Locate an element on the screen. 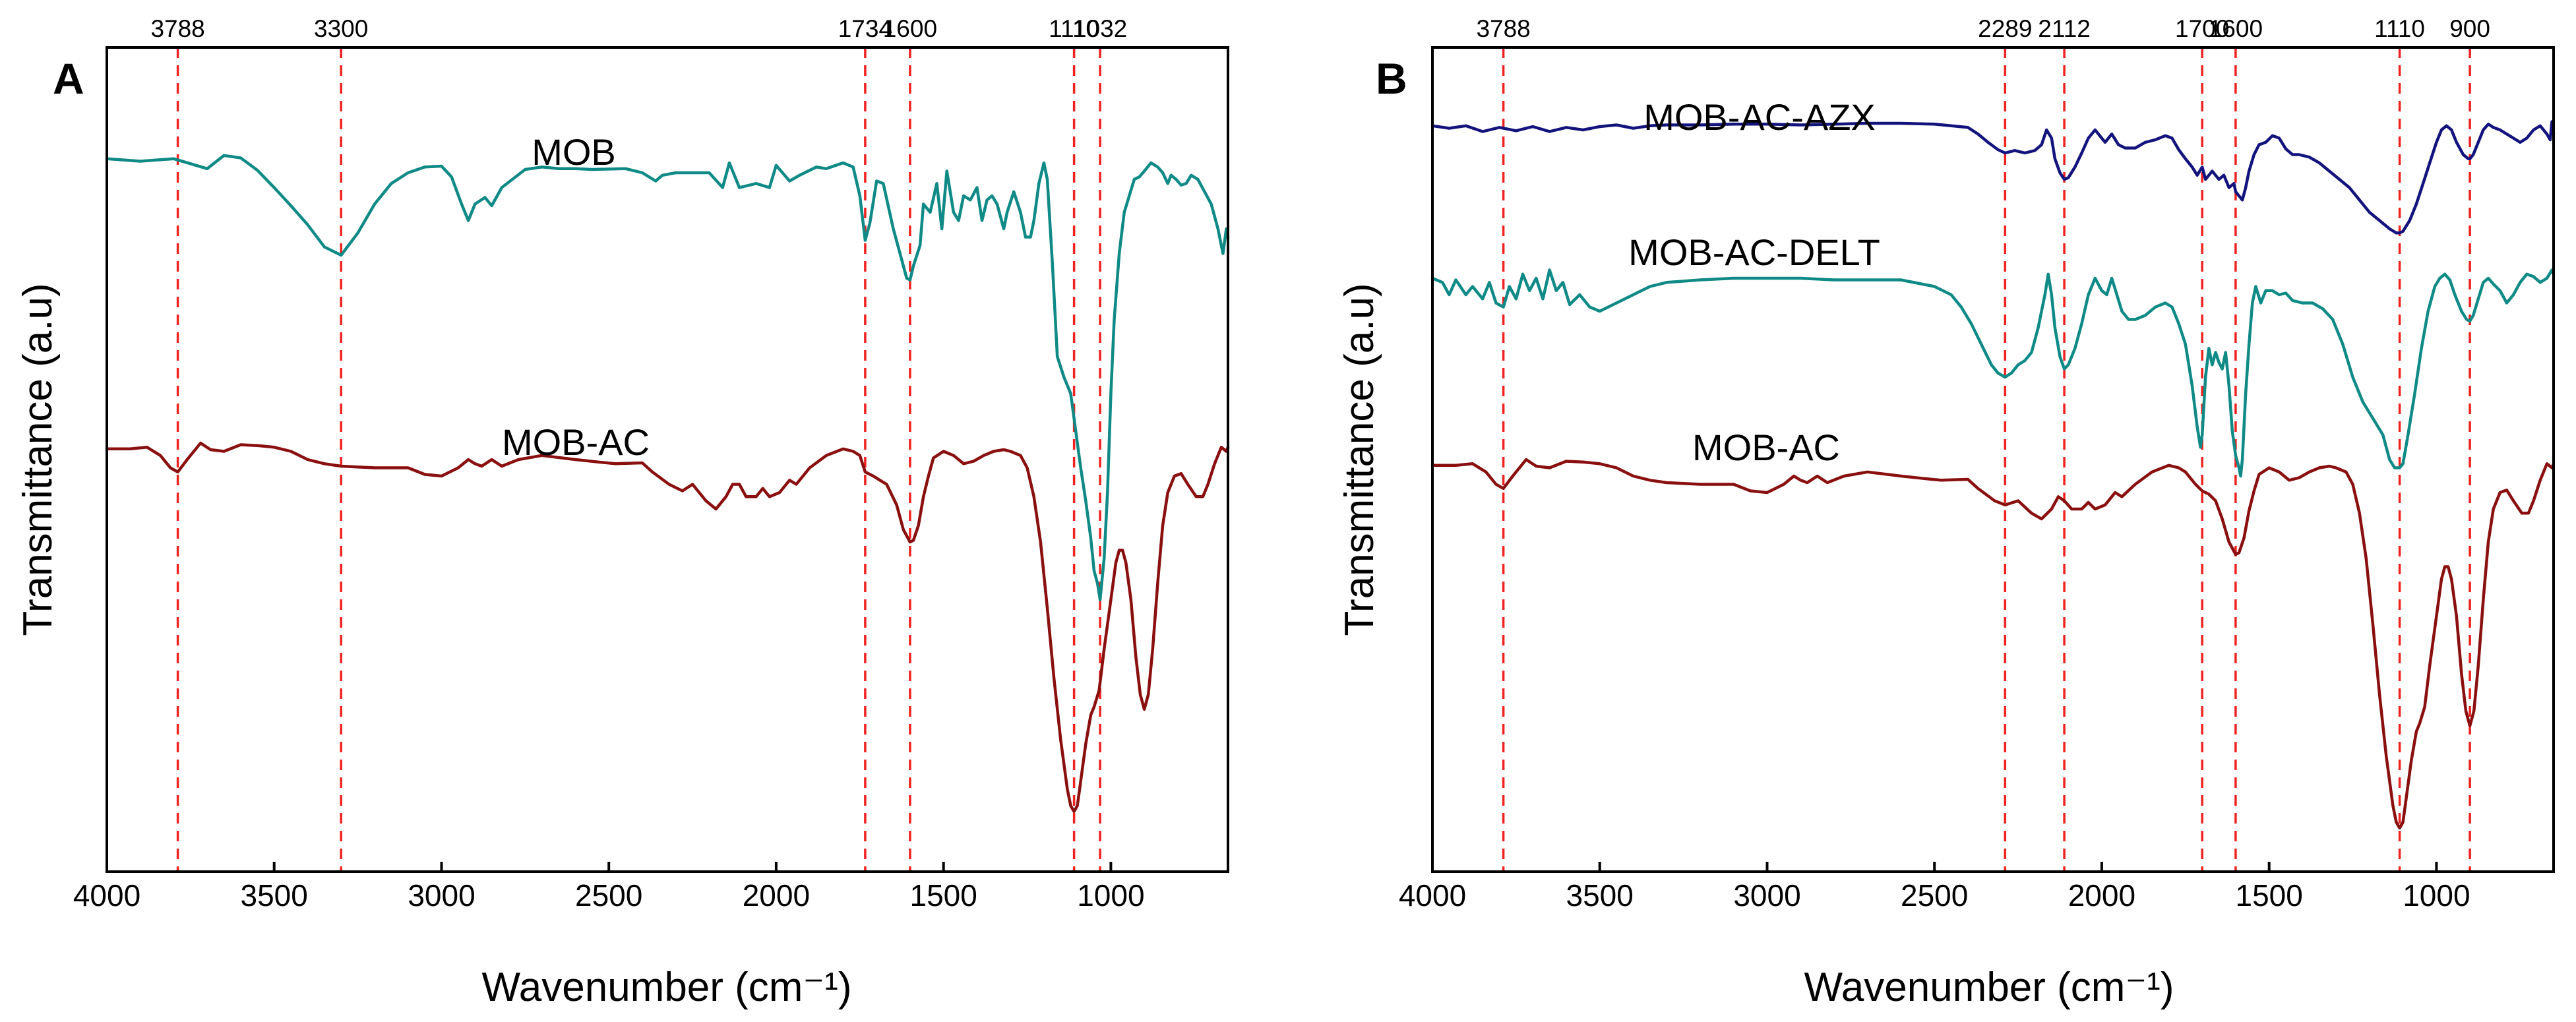 Image resolution: width=2576 pixels, height=1022 pixels. panel-a-x-tick-label: 3000 is located at coordinates (441, 895).